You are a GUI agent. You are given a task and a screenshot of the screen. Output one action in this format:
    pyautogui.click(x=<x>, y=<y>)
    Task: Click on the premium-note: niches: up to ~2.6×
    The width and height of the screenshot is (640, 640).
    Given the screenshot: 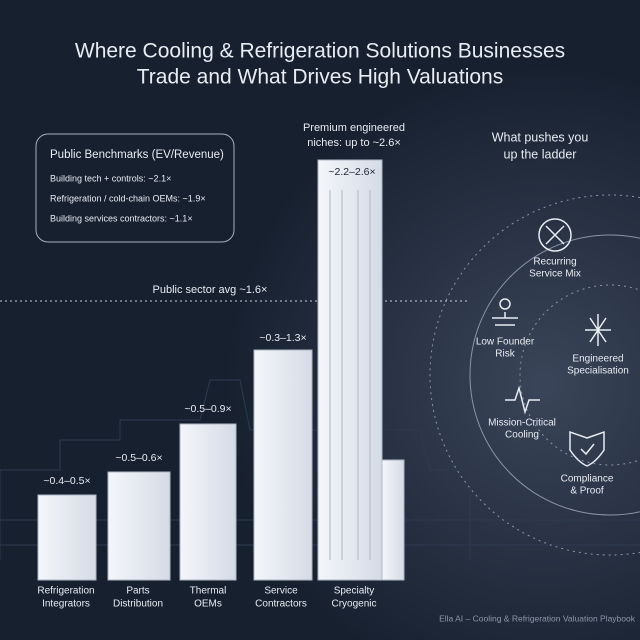 What is the action you would take?
    pyautogui.click(x=354, y=143)
    